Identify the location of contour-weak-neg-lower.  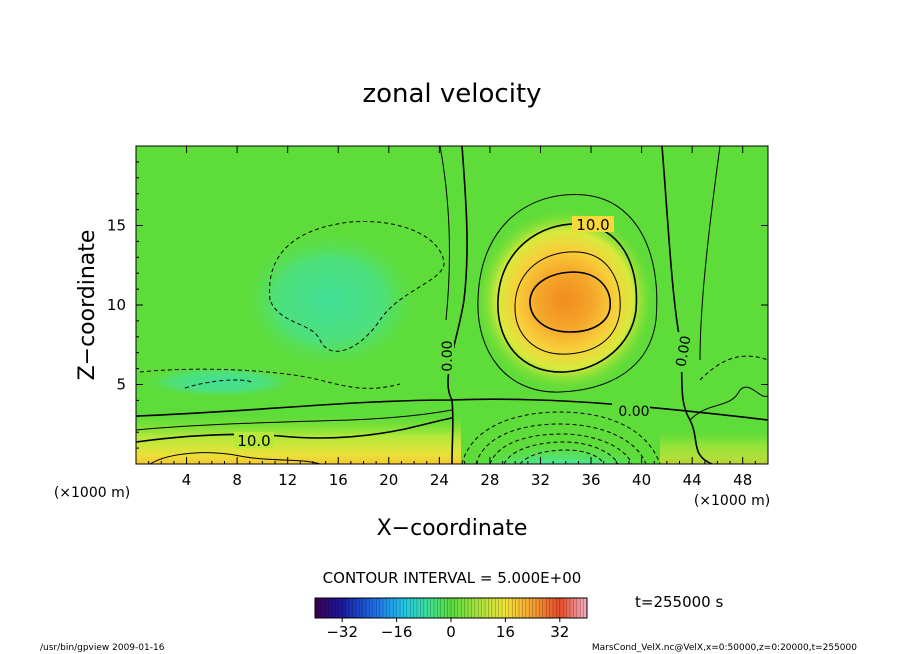
(270, 378).